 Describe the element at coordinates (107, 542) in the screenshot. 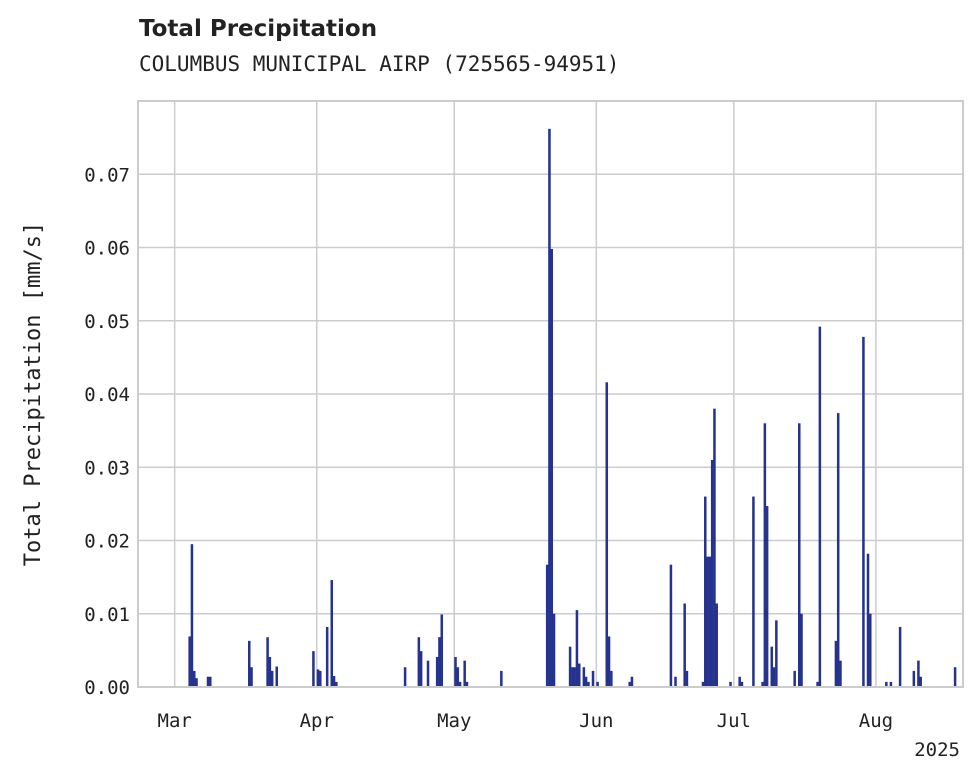

I see `y-tick-label: 0.02` at that location.